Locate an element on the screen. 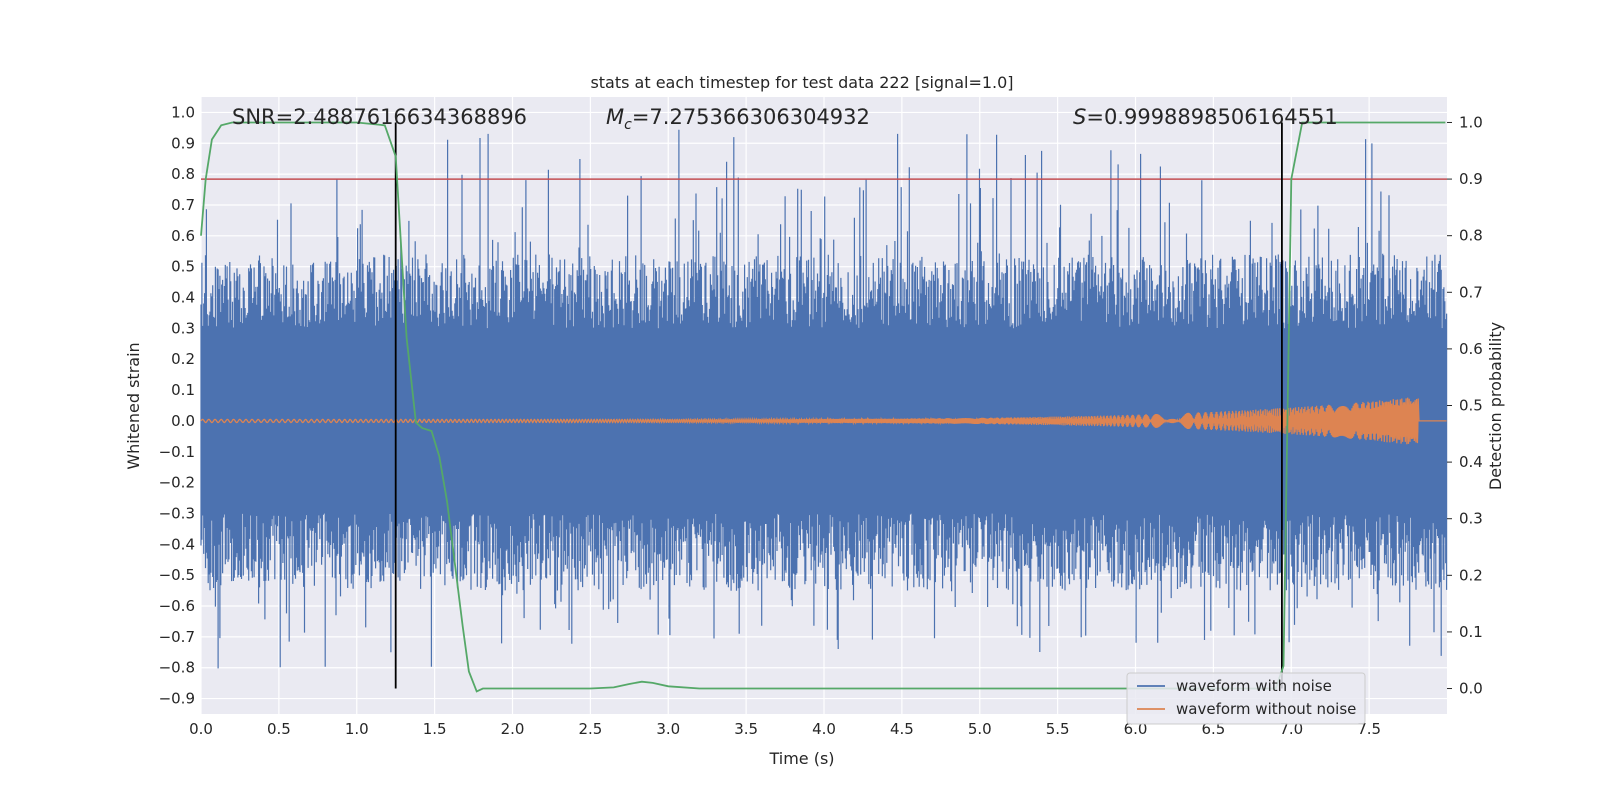  x-tick-label: 0.5 is located at coordinates (279, 729).